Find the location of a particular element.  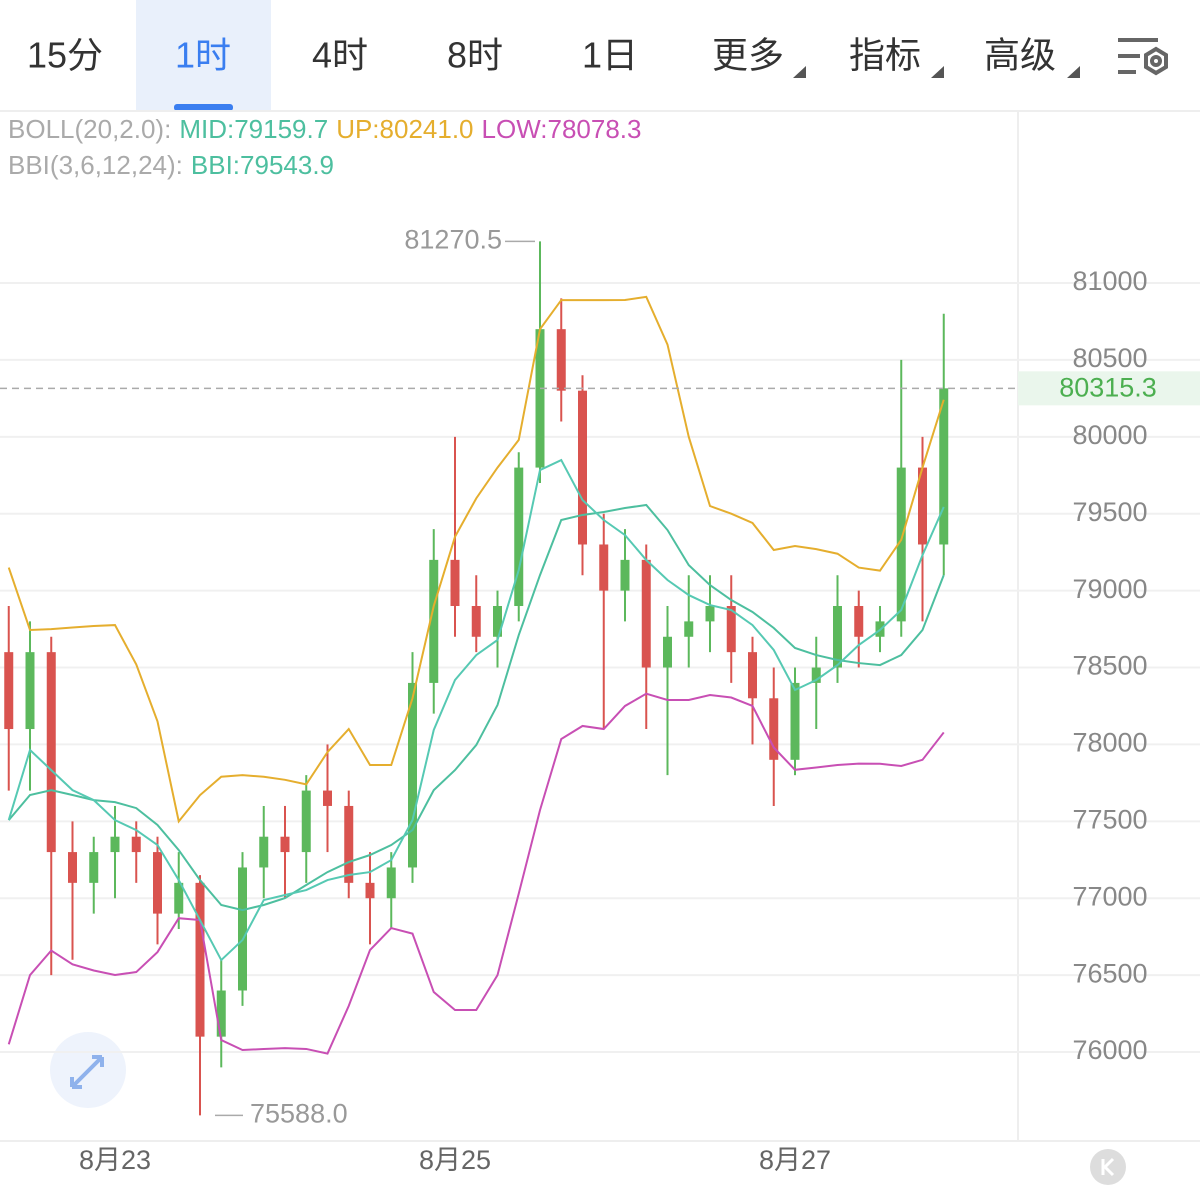

y-tick-label: 78000 is located at coordinates (1109, 743).